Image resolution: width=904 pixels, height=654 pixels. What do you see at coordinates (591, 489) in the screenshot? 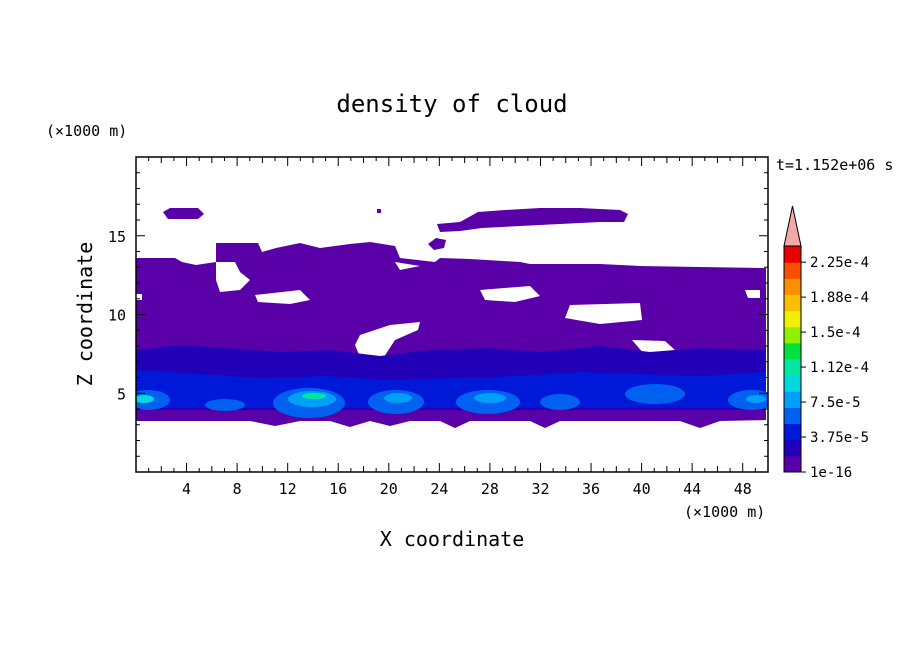
I see `x-tick-label: 36` at bounding box center [591, 489].